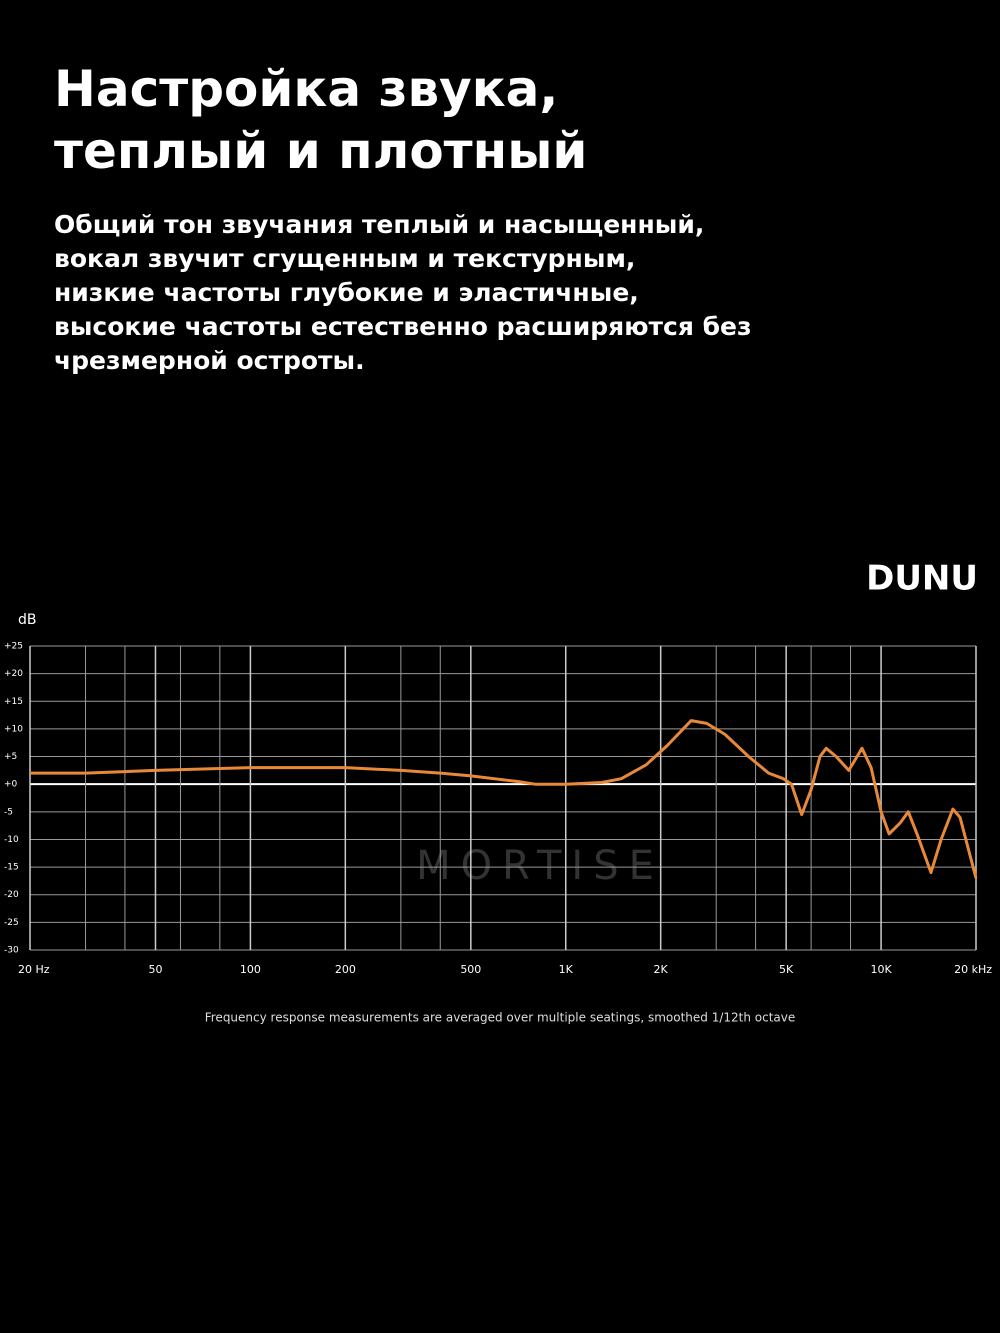  Describe the element at coordinates (11, 868) in the screenshot. I see `y-tick-label: -15` at that location.